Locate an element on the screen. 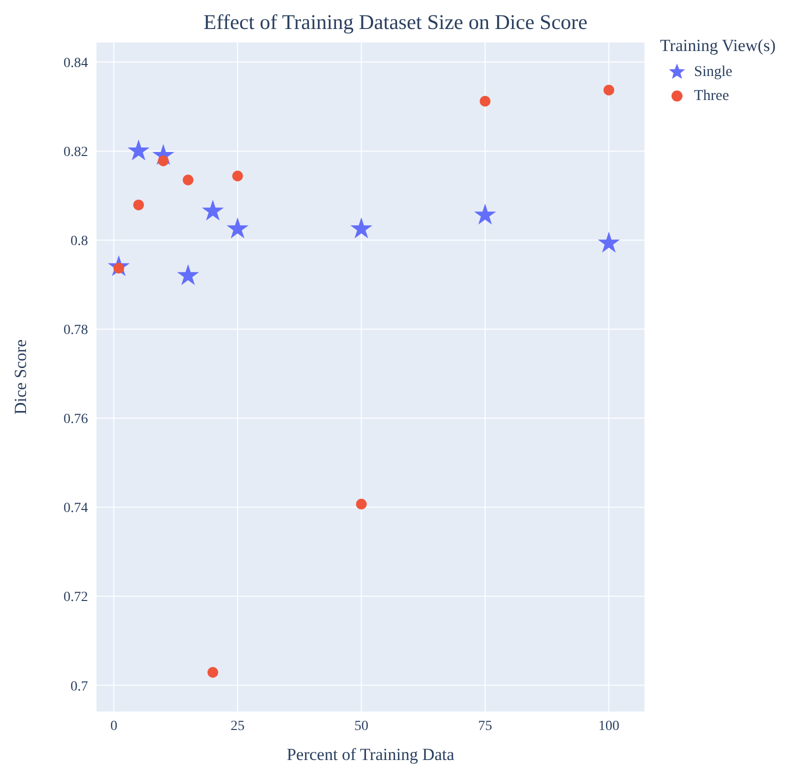  legend-label: Three is located at coordinates (711, 96).